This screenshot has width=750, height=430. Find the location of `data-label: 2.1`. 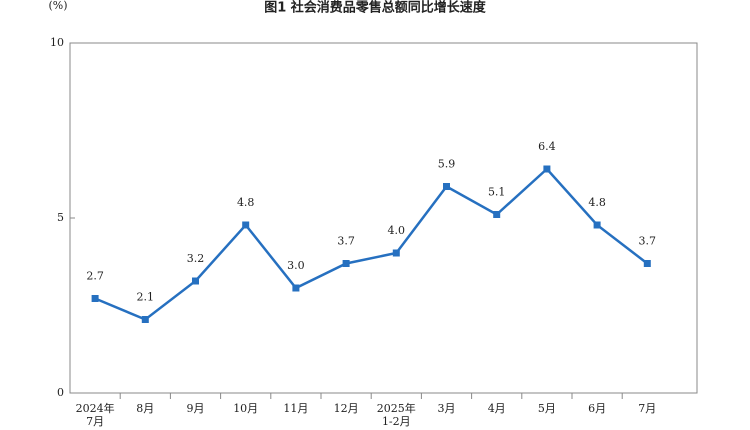

data-label: 2.1 is located at coordinates (146, 297).